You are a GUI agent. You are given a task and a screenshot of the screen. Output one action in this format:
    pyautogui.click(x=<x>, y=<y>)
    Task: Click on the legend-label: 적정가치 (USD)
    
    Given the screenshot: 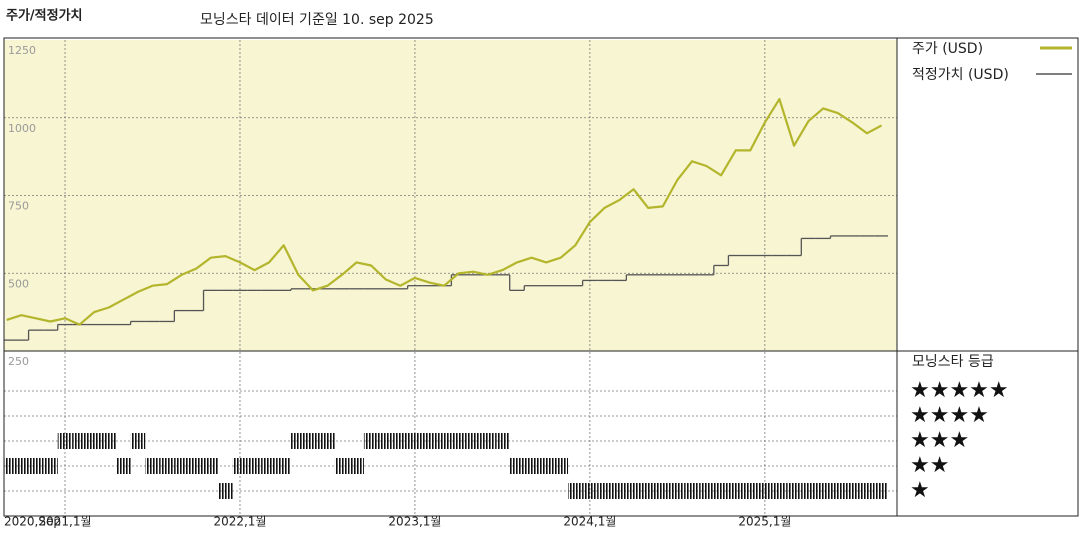 What is the action you would take?
    pyautogui.click(x=960, y=75)
    